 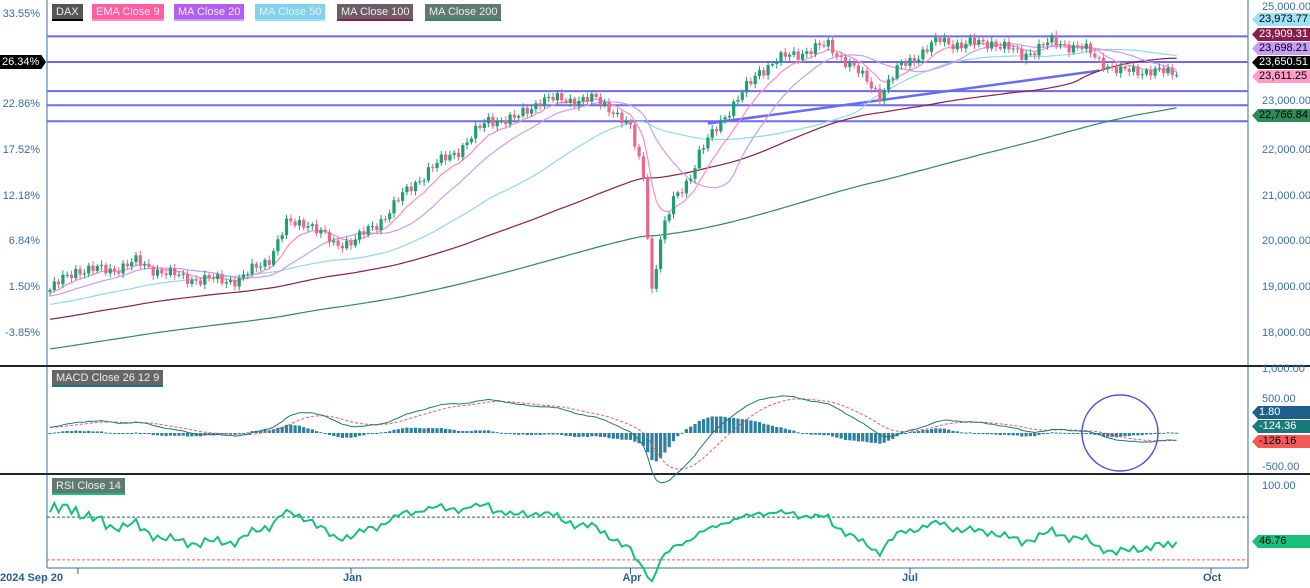 I want to click on x-tick-label: Oct, so click(x=1212, y=578).